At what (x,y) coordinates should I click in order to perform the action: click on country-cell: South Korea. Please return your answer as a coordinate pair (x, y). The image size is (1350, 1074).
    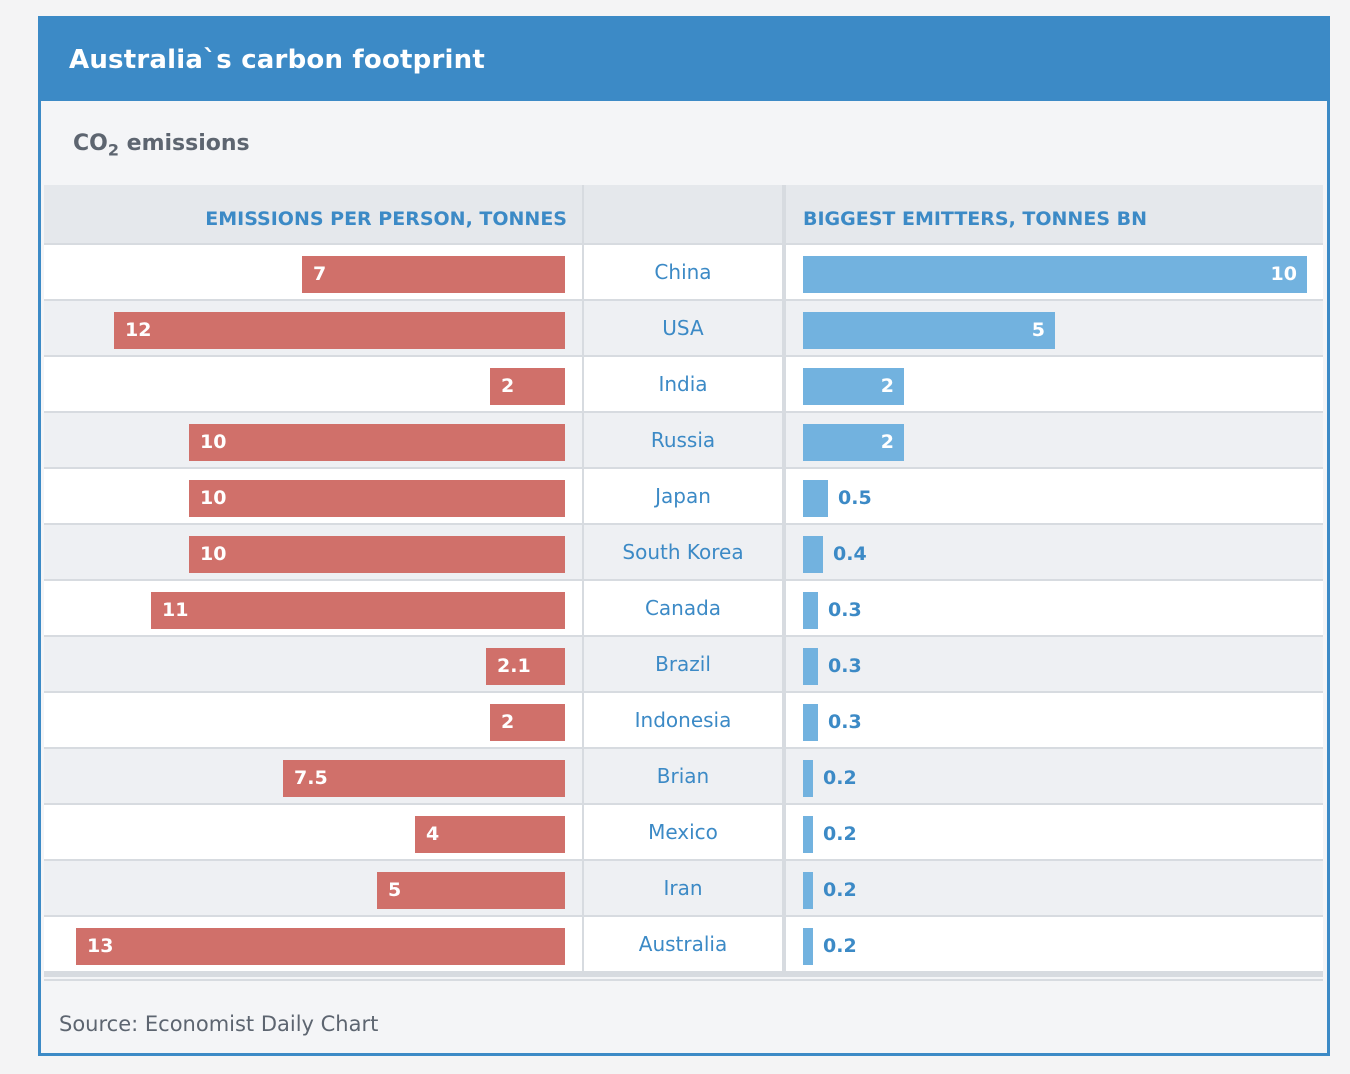
    Looking at the image, I should click on (683, 552).